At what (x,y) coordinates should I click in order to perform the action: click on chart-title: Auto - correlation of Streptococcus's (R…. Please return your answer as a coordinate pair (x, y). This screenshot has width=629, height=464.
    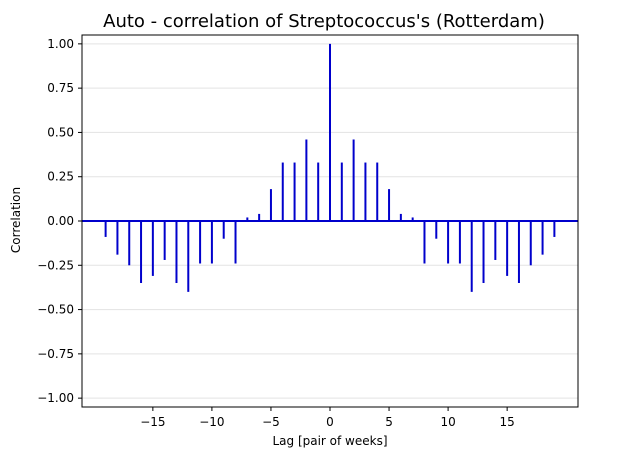
    Looking at the image, I should click on (324, 21).